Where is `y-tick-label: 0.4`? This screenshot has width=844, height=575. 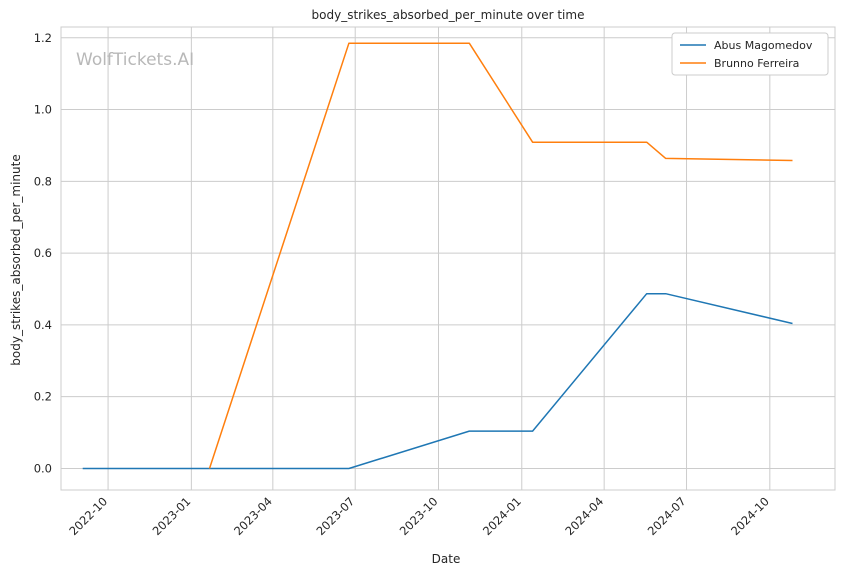
y-tick-label: 0.4 is located at coordinates (43, 325).